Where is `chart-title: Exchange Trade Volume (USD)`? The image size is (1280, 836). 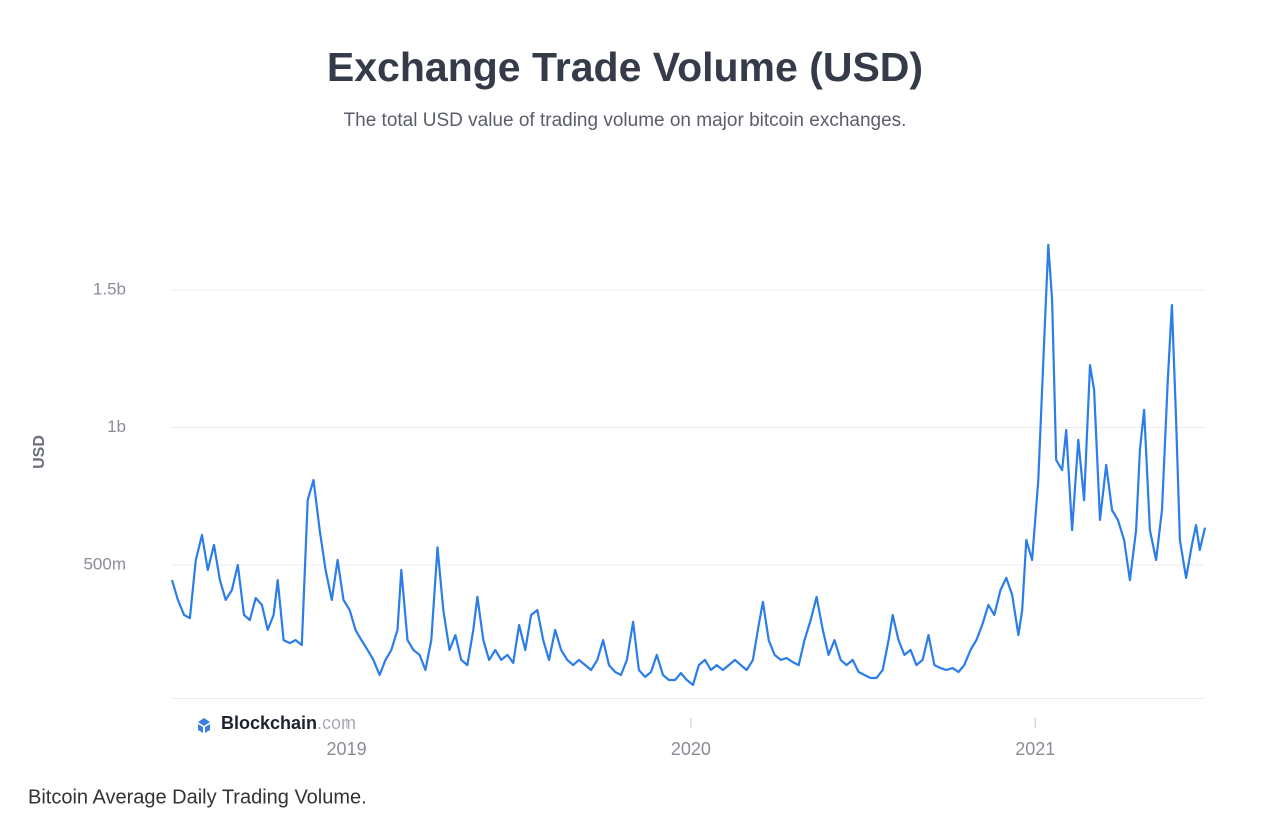 chart-title: Exchange Trade Volume (USD) is located at coordinates (625, 67).